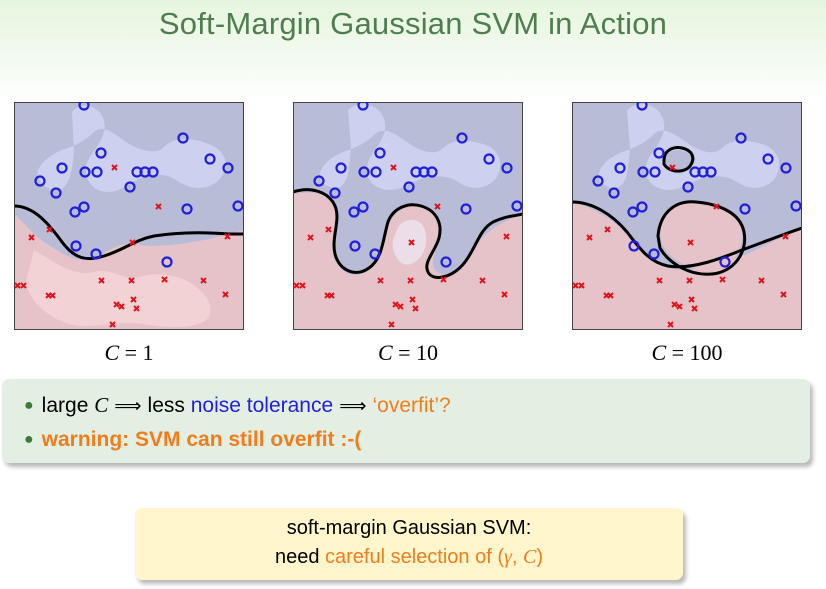 Image resolution: width=826 pixels, height=589 pixels. Describe the element at coordinates (112, 352) in the screenshot. I see `label-c1-var: C` at that location.